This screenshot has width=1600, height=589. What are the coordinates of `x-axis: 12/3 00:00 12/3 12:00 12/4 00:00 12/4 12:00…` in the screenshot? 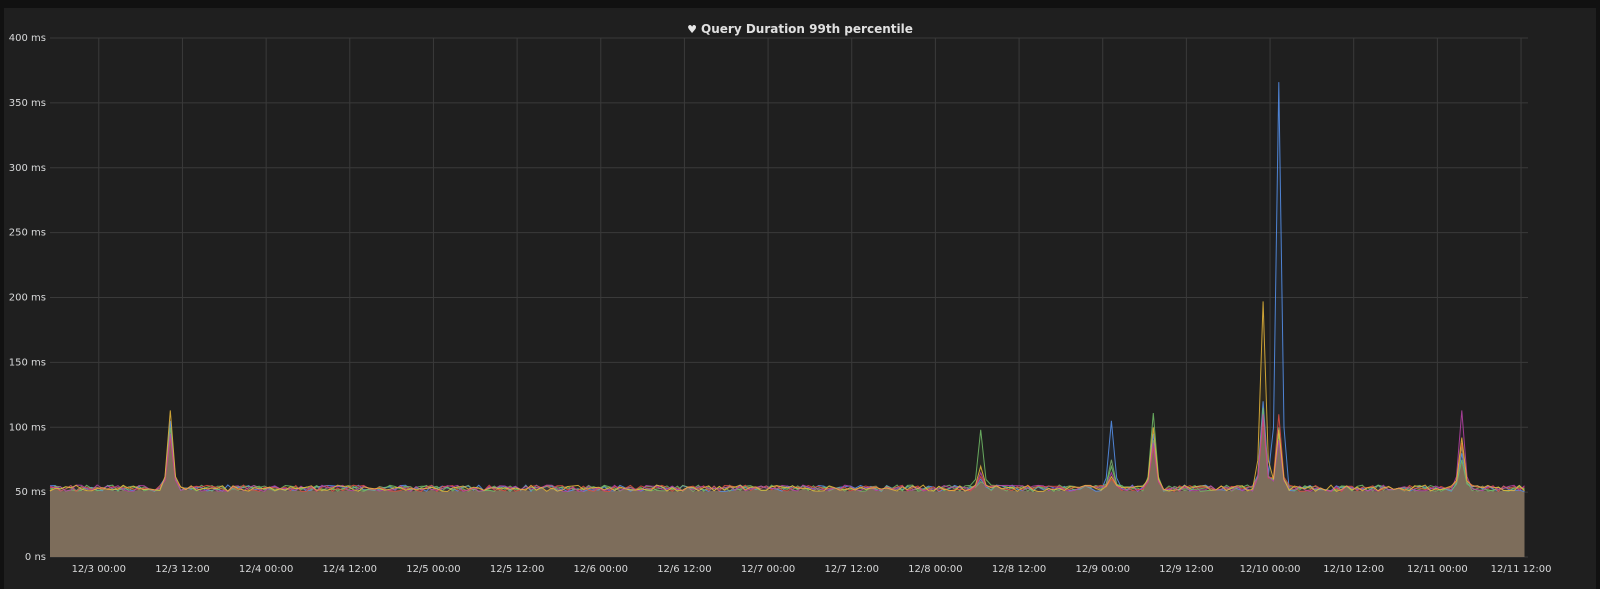 It's located at (812, 569).